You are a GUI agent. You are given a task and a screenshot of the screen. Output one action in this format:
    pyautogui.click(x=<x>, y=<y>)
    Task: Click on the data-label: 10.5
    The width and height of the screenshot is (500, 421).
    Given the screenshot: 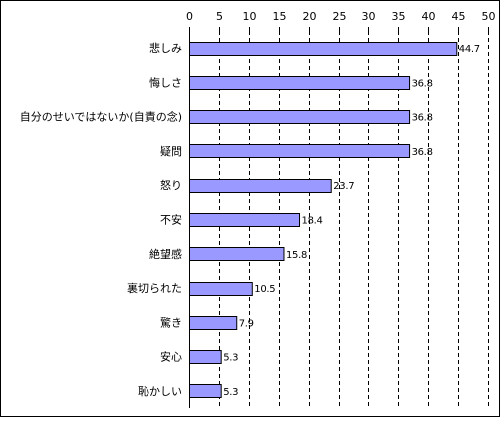 What is the action you would take?
    pyautogui.click(x=264, y=289)
    